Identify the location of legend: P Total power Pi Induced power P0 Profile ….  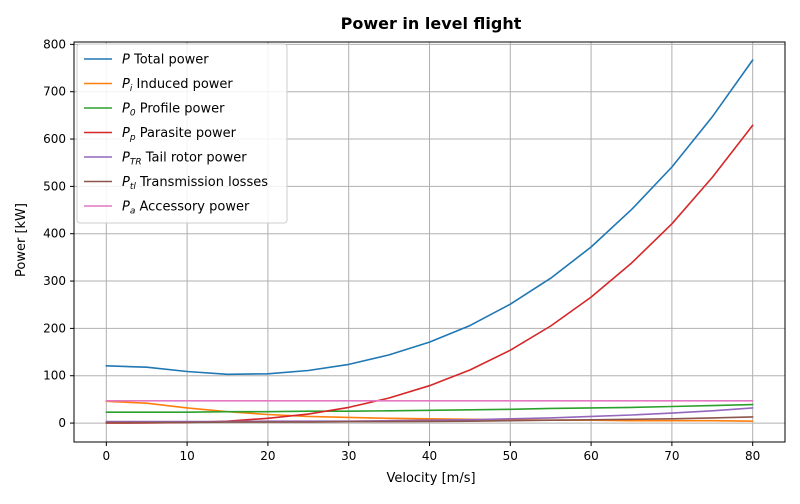
(182, 133).